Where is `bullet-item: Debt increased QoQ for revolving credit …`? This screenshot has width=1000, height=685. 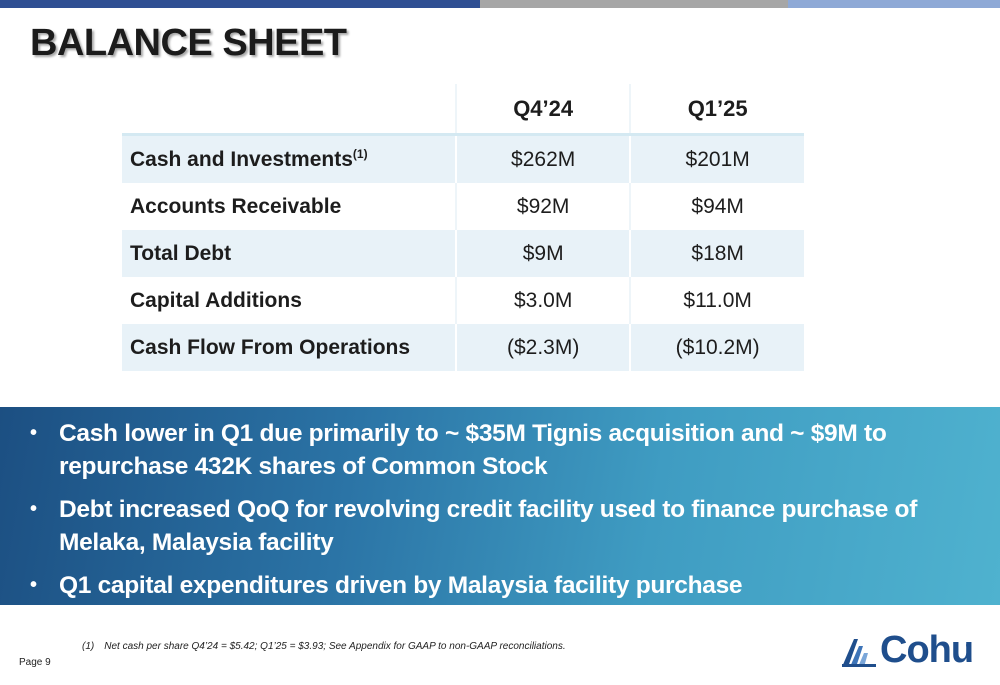 bullet-item: Debt increased QoQ for revolving credit … is located at coordinates (495, 526).